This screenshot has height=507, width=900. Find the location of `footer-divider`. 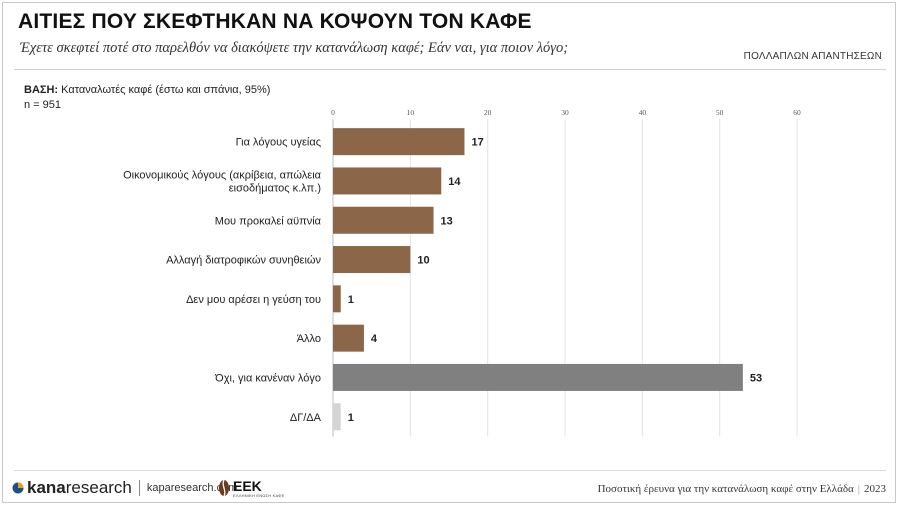

footer-divider is located at coordinates (450, 470).